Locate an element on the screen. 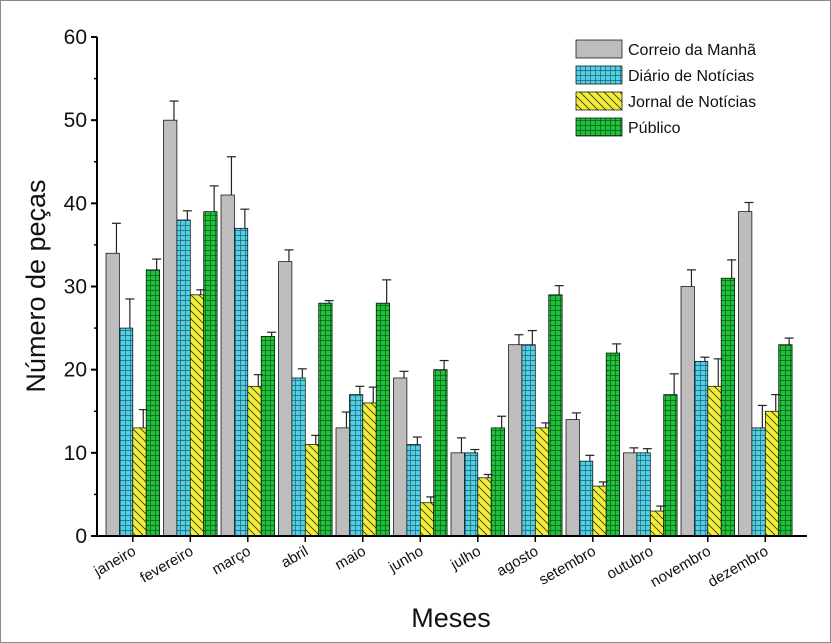 The image size is (831, 643). legend-label: Público is located at coordinates (654, 128).